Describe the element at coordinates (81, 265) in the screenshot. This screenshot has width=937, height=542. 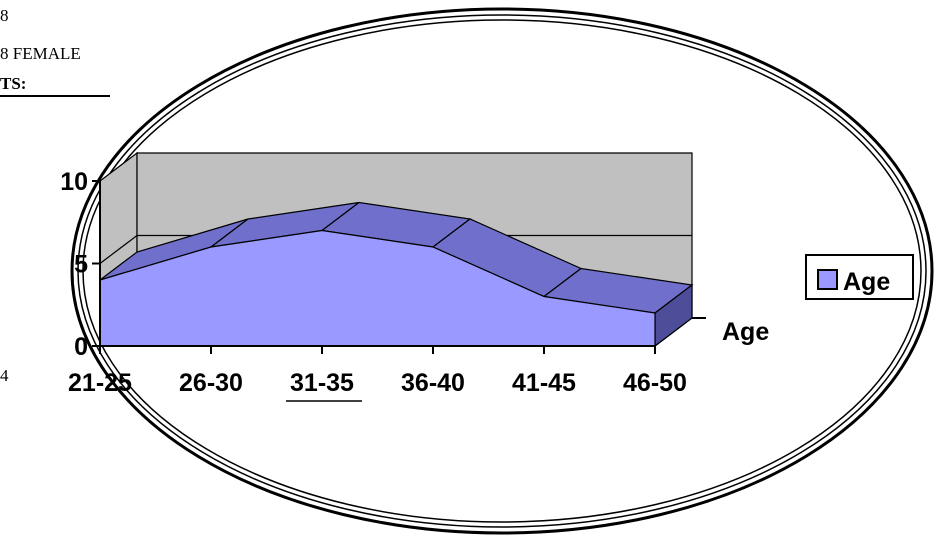
I see `y-tick-label: 5` at that location.